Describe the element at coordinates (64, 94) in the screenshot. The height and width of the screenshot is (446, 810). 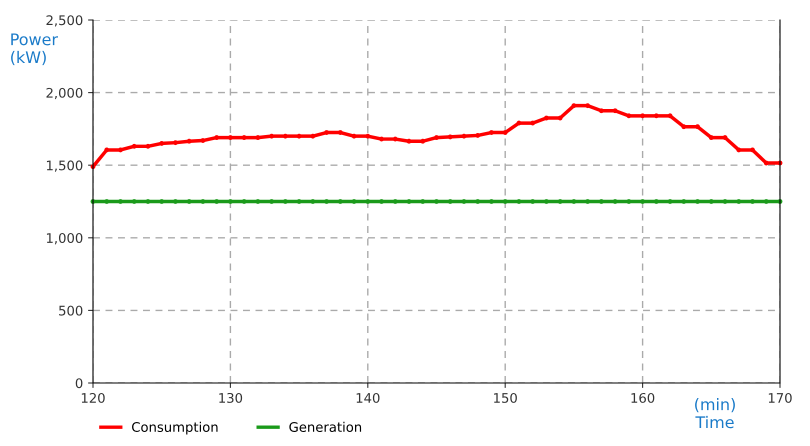
I see `y-tick-label: 2,000` at that location.